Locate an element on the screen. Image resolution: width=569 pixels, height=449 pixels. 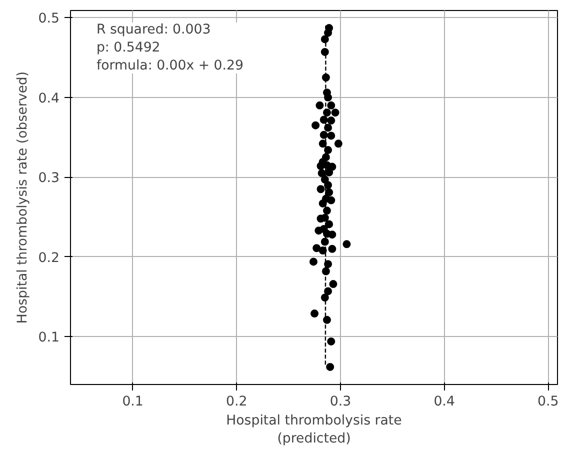
y-axis-title: Hospital thrombolysis rate (observed) is located at coordinates (22, 197).